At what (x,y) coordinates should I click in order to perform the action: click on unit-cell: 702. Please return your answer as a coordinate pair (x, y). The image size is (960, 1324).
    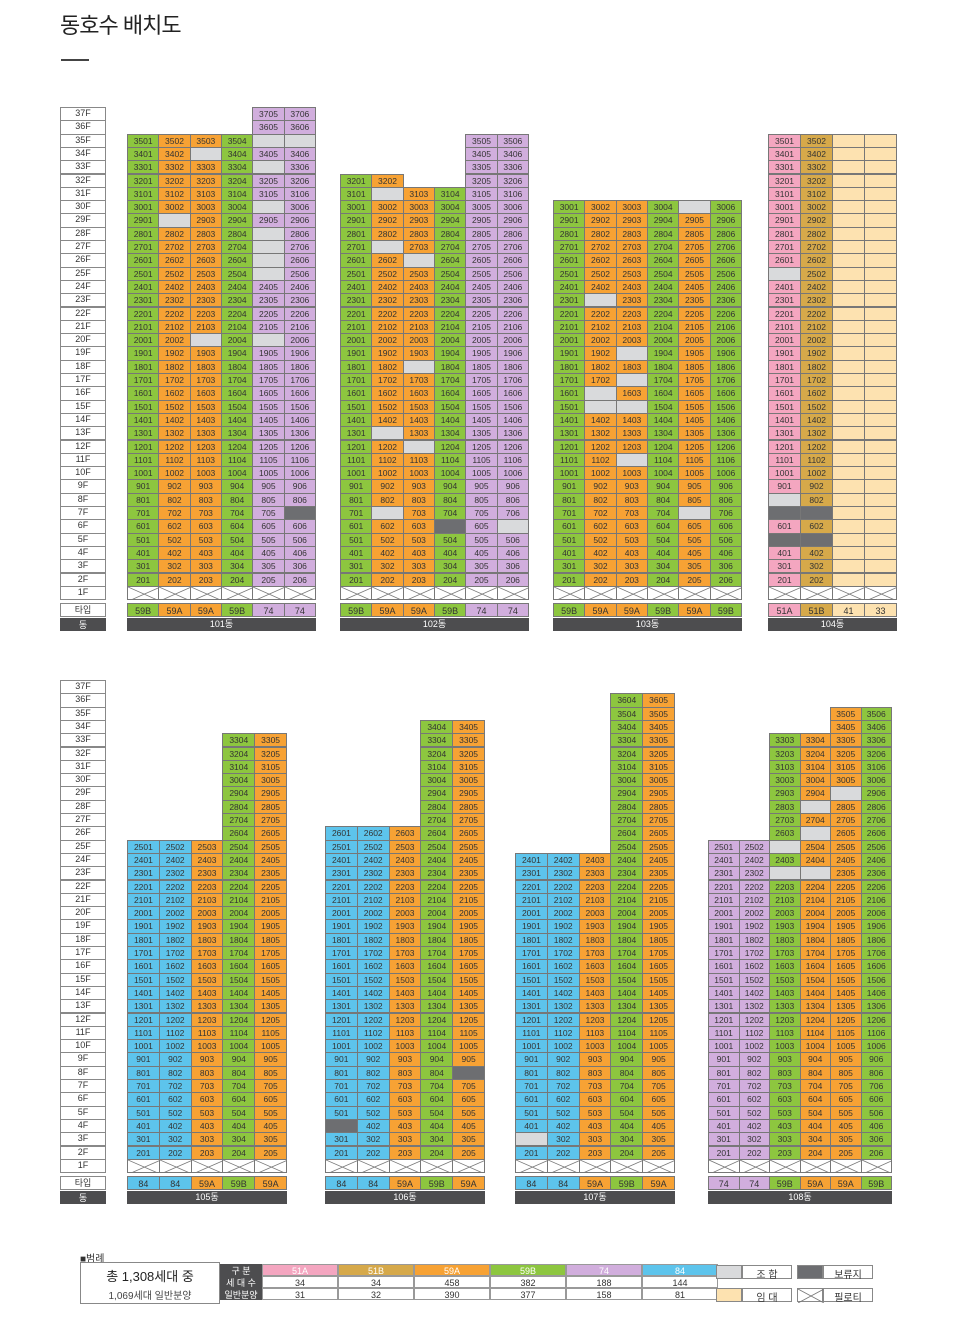
    Looking at the image, I should click on (563, 1086).